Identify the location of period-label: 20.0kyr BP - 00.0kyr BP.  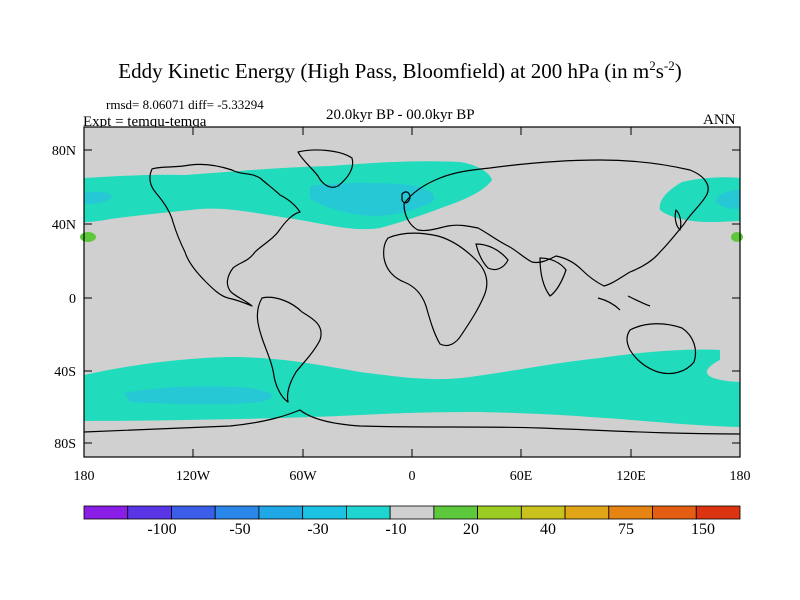
(400, 115).